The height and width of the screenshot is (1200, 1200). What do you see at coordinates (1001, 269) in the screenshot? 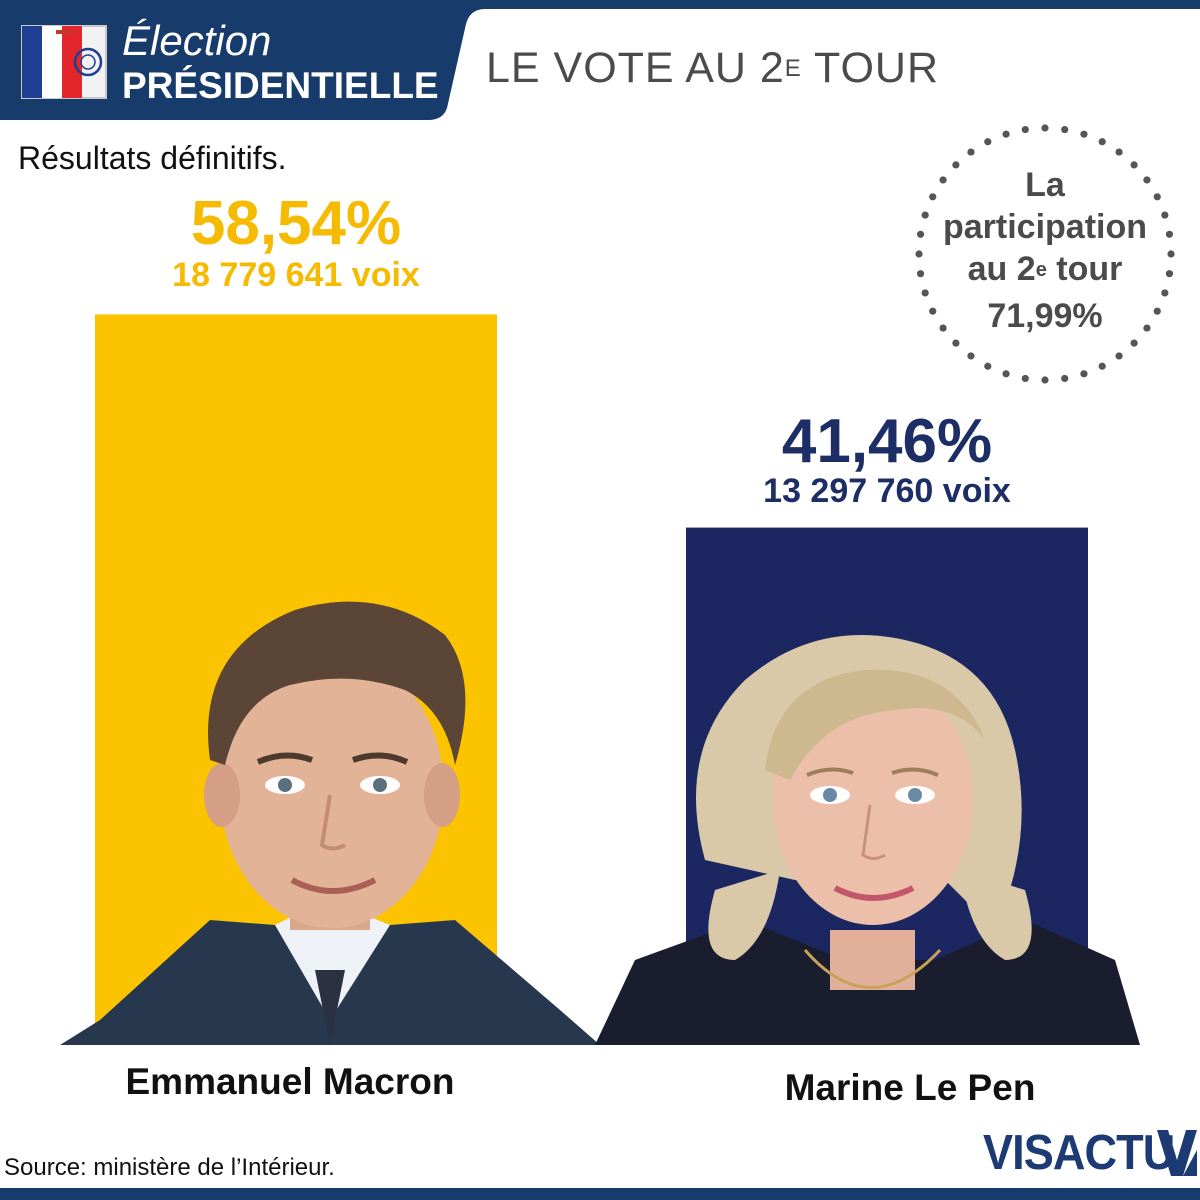
I see `participation-line-3-a: au 2` at bounding box center [1001, 269].